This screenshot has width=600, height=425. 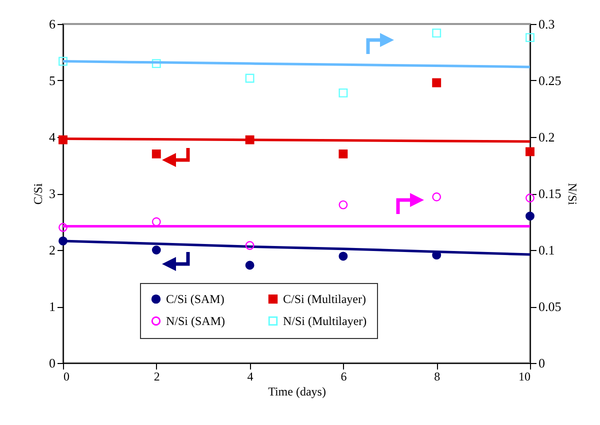 I want to click on y2-tick-label: 0, so click(x=541, y=363).